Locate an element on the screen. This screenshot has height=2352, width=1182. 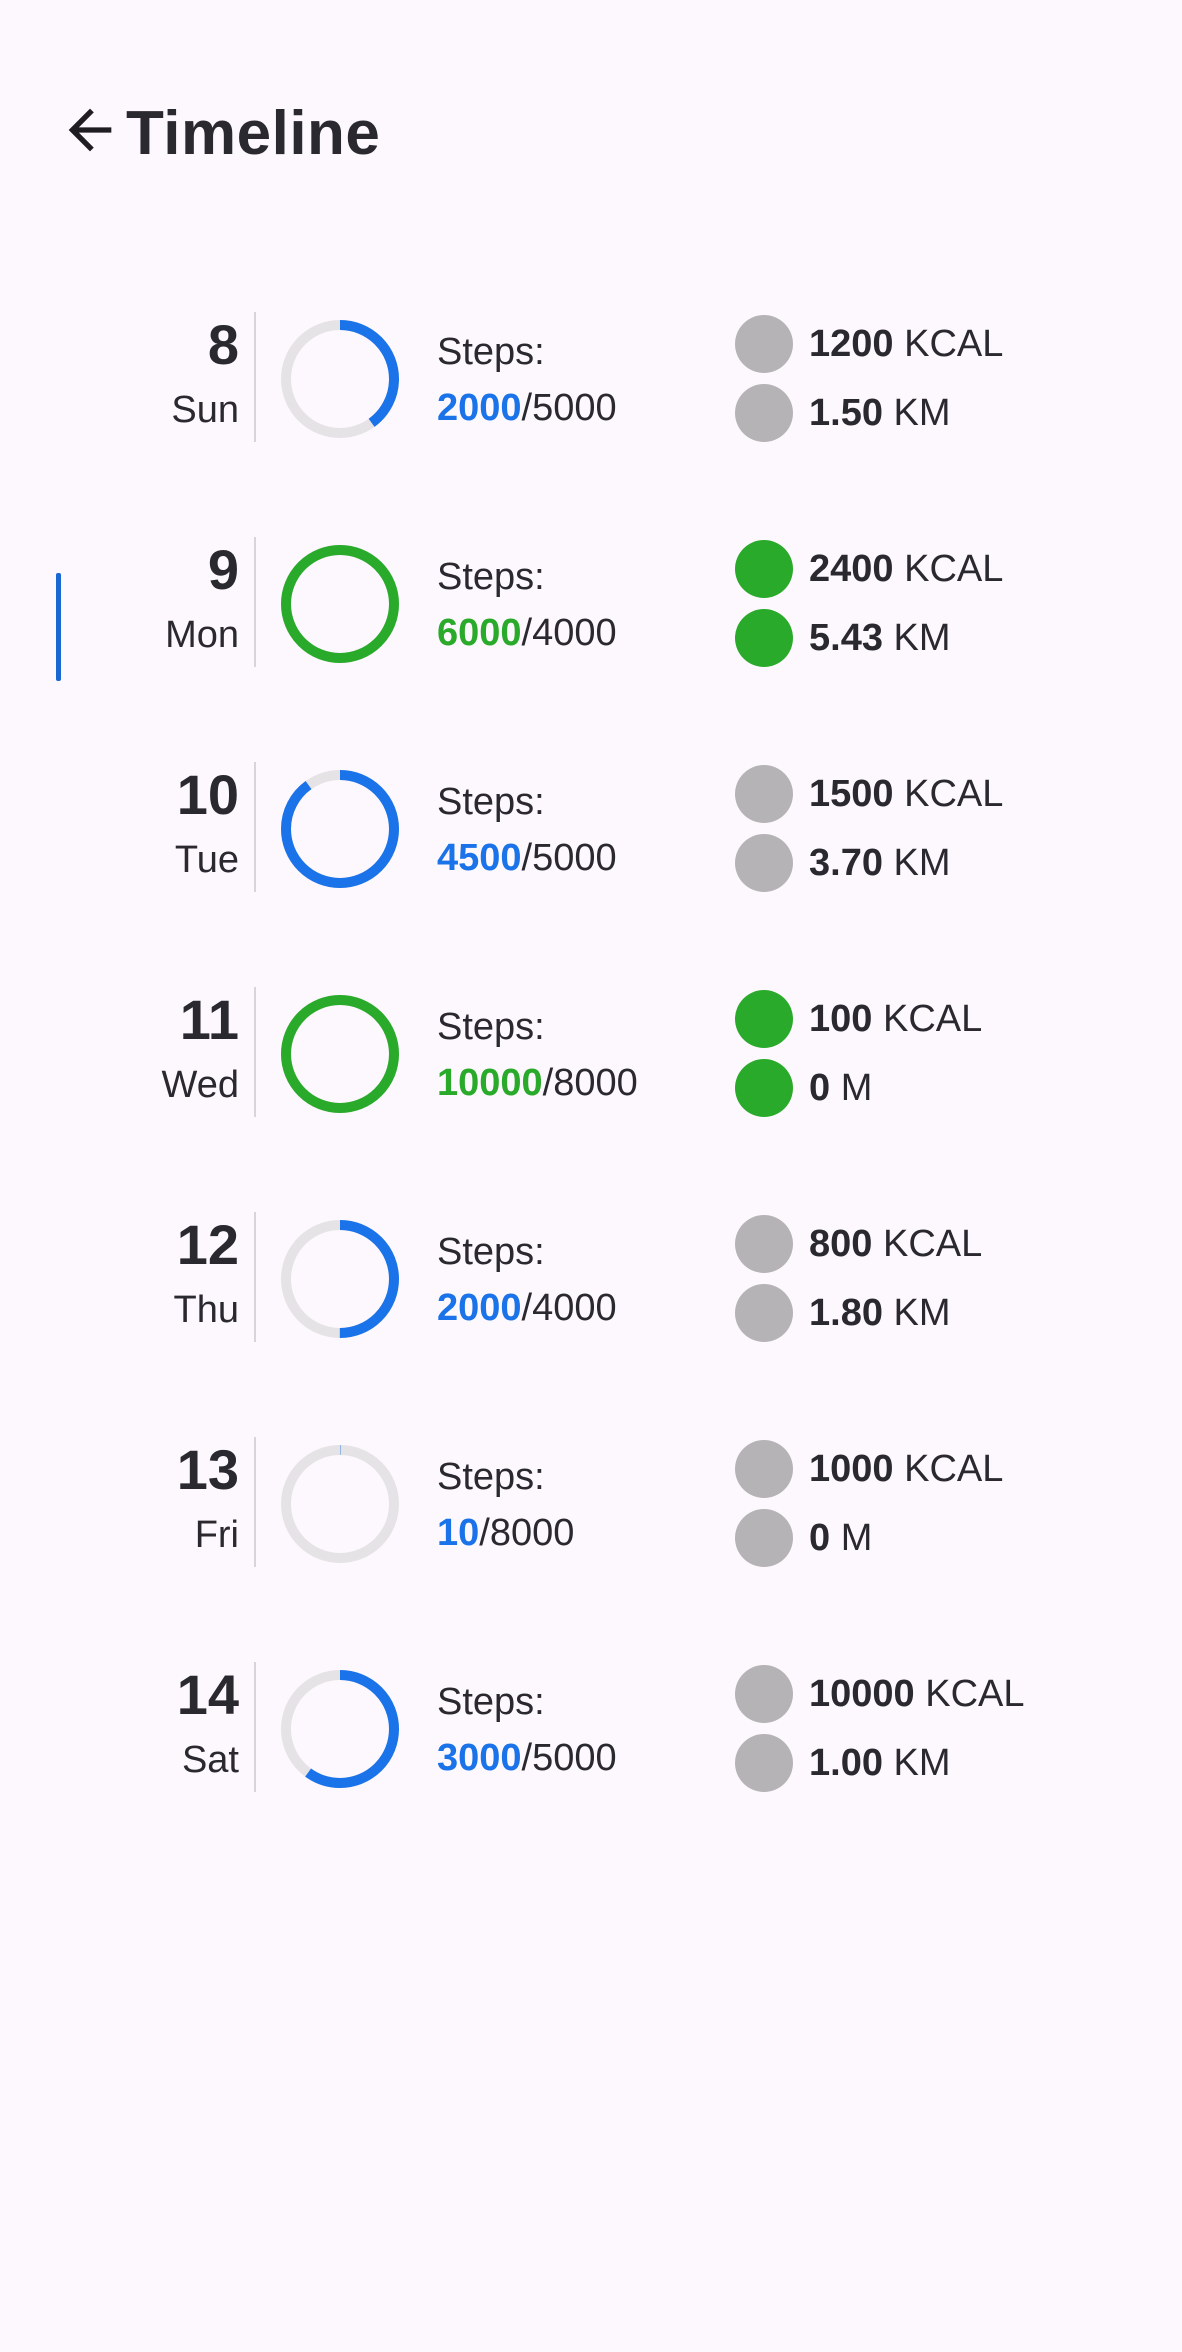
distance-text: 1.00 KM is located at coordinates (880, 1763).